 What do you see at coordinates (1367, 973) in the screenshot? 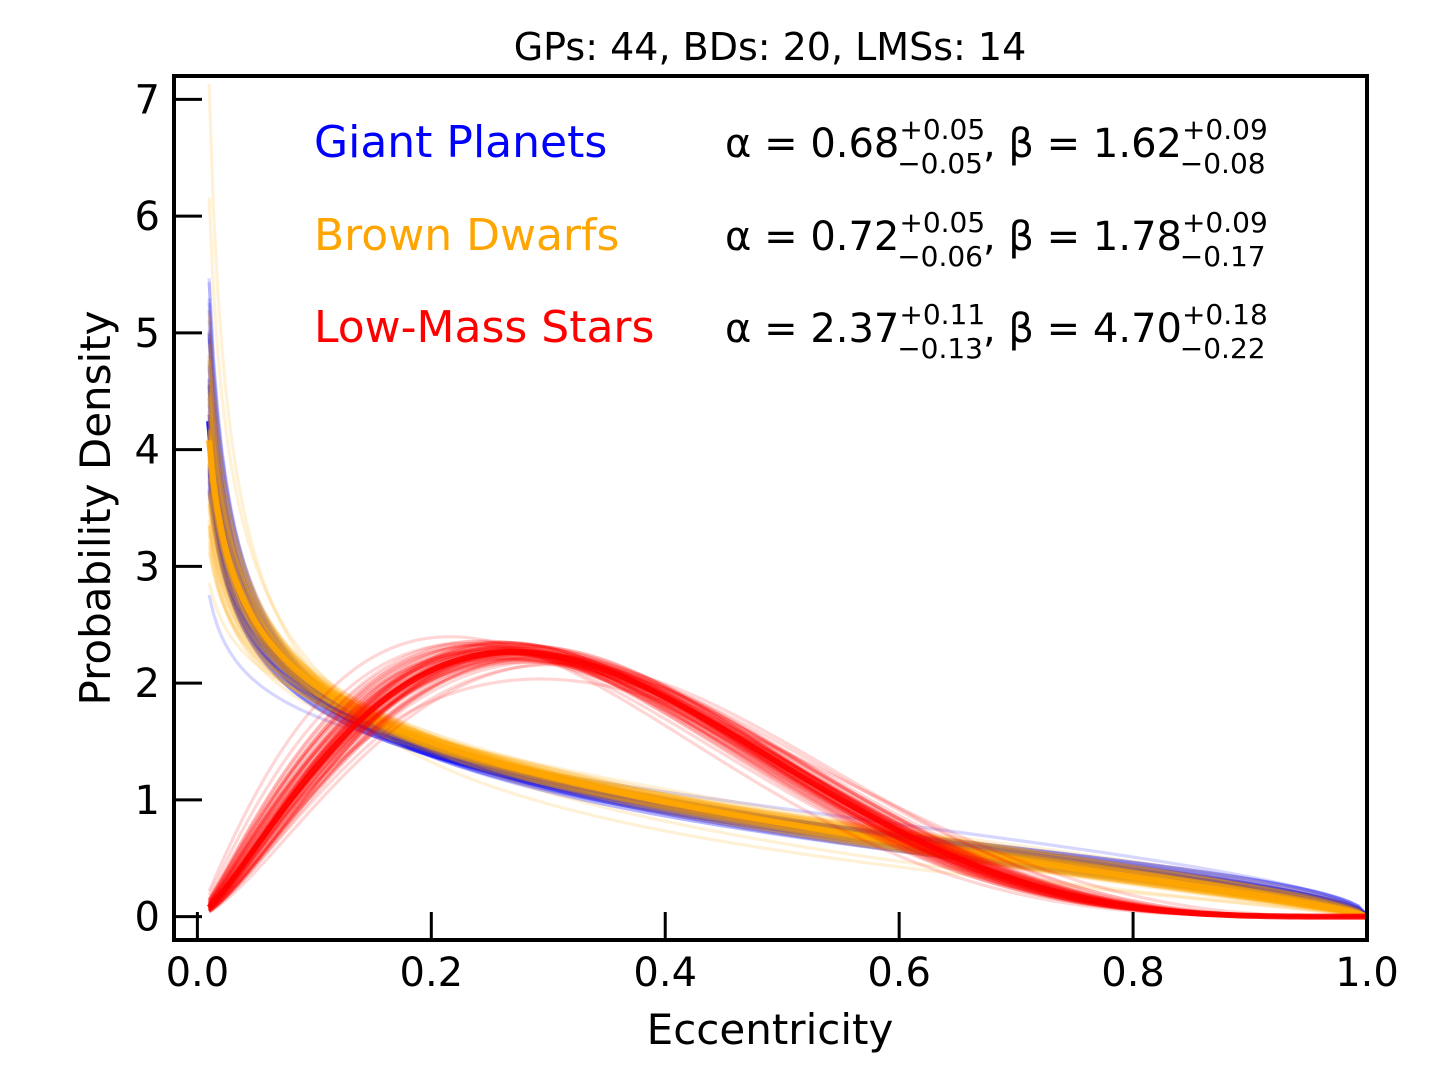
I see `x-tick-label: 1.0` at bounding box center [1367, 973].